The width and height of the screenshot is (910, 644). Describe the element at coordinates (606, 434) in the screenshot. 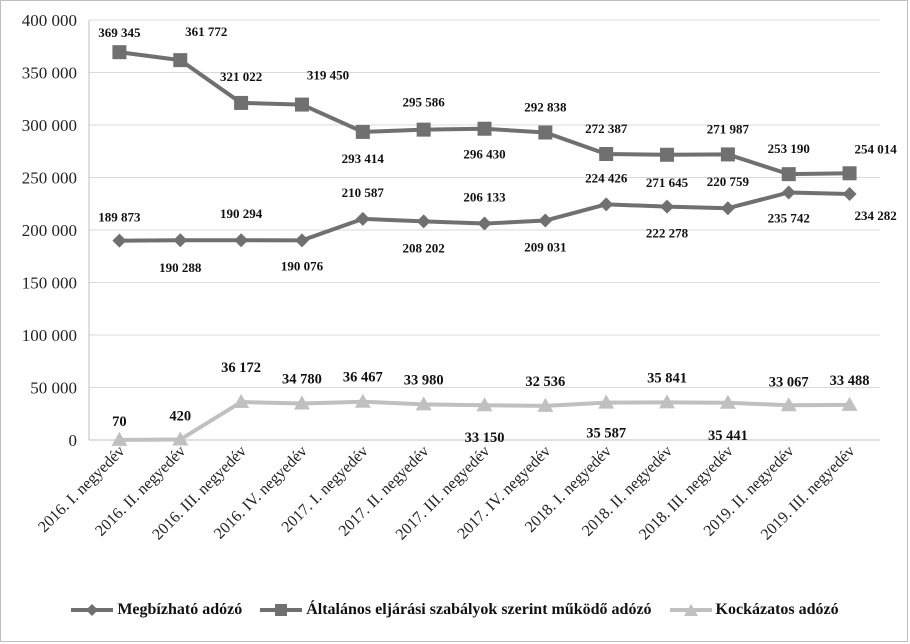

I see `data-label: 35 587` at that location.